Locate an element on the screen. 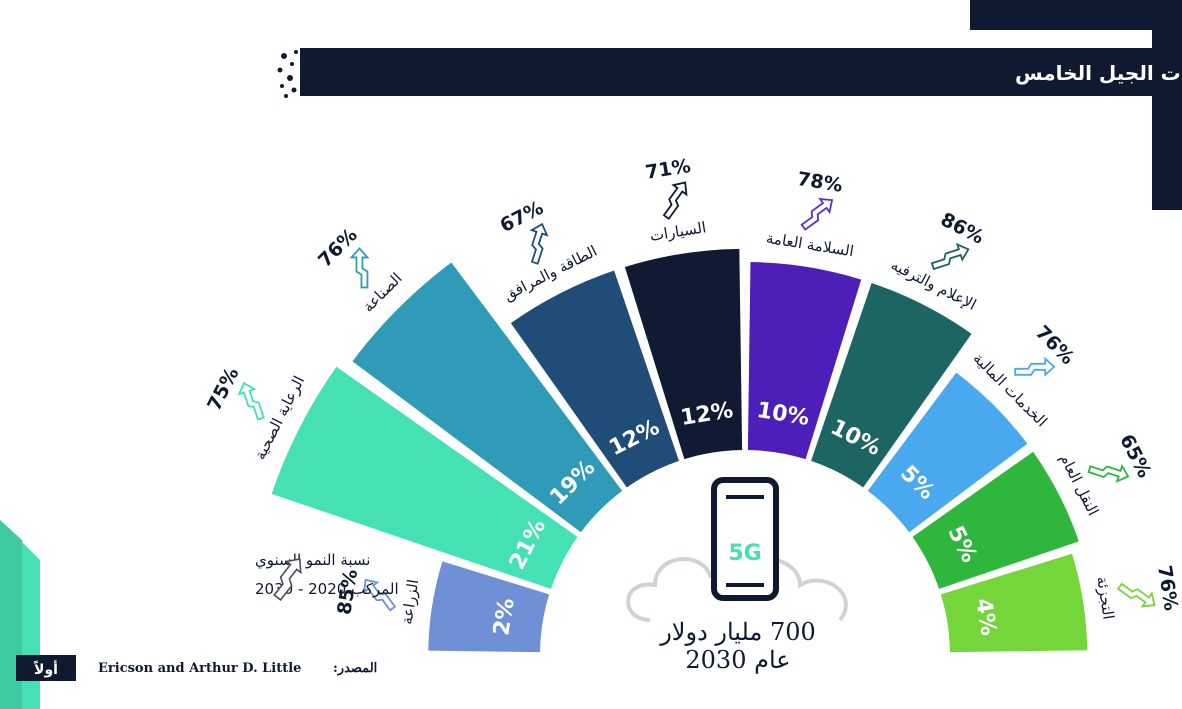 This screenshot has width=1182, height=709. category-label: السيارات is located at coordinates (678, 231).